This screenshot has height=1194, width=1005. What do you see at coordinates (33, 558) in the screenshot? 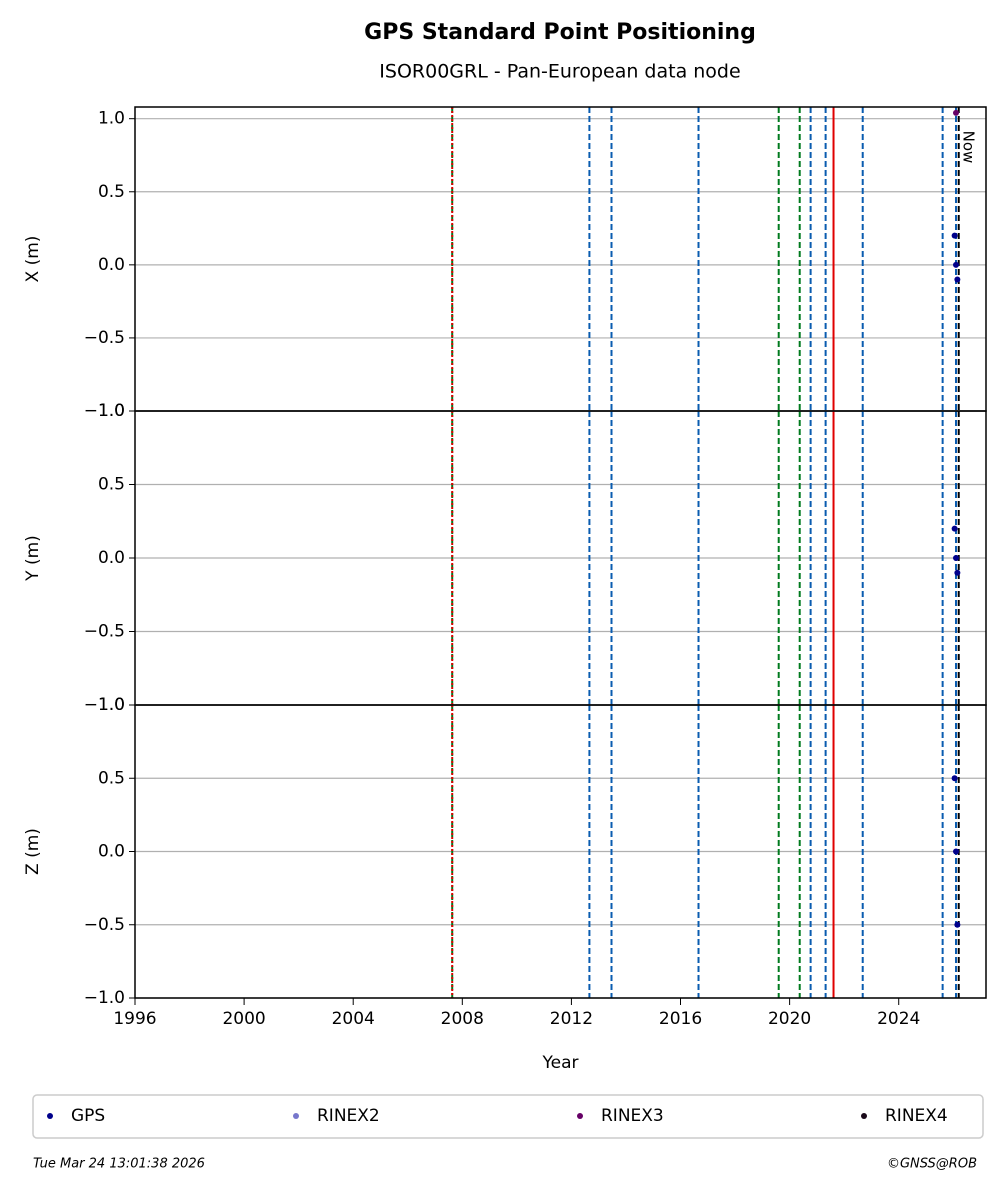
I see `y-axis-label: Y (m)` at bounding box center [33, 558].